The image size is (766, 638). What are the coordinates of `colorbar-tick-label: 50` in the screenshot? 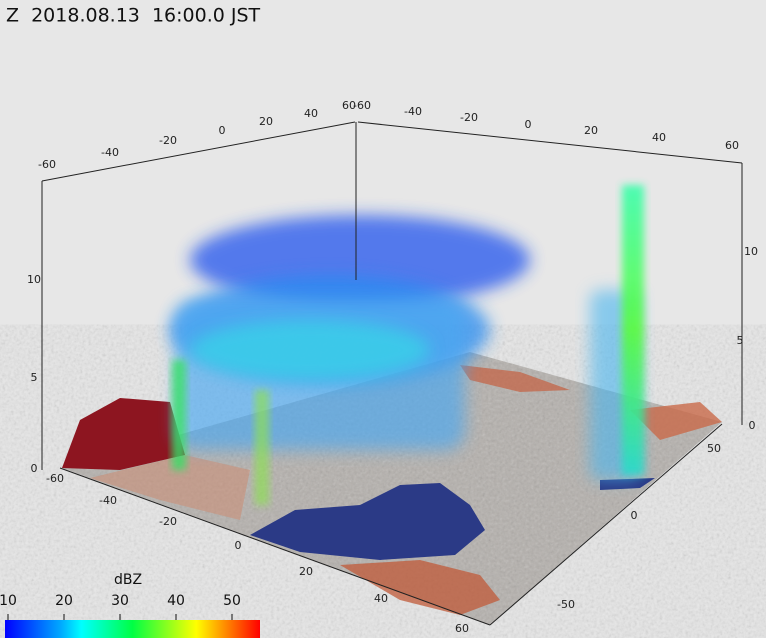 It's located at (232, 601).